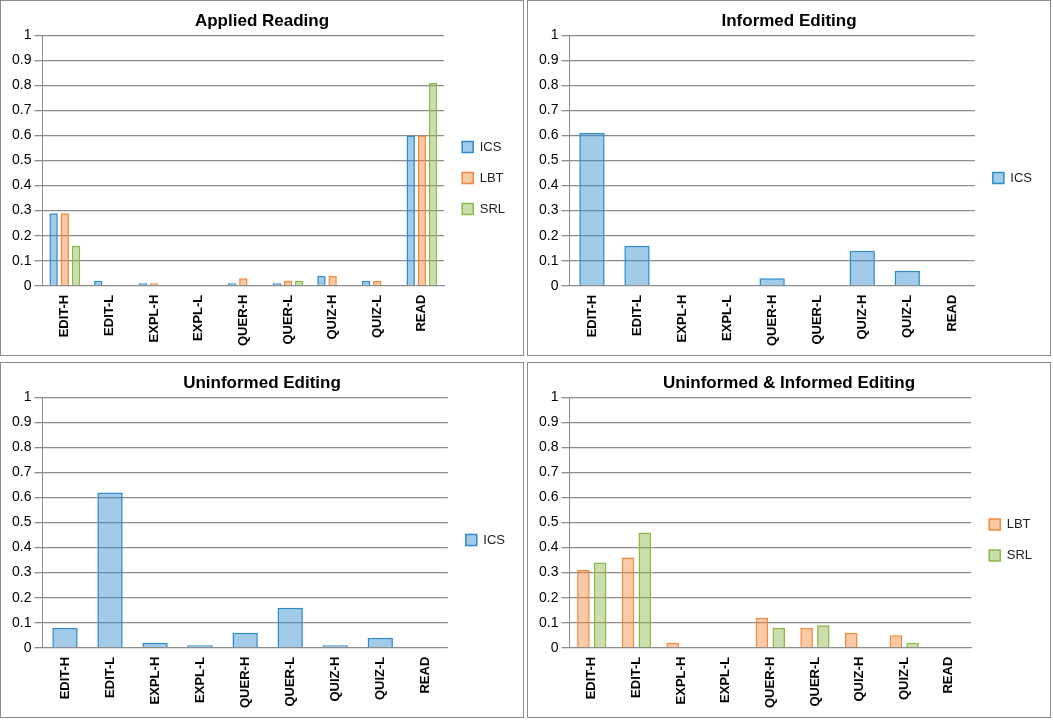 The image size is (1053, 722). What do you see at coordinates (262, 20) in the screenshot?
I see `chart-title: Applied Reading` at bounding box center [262, 20].